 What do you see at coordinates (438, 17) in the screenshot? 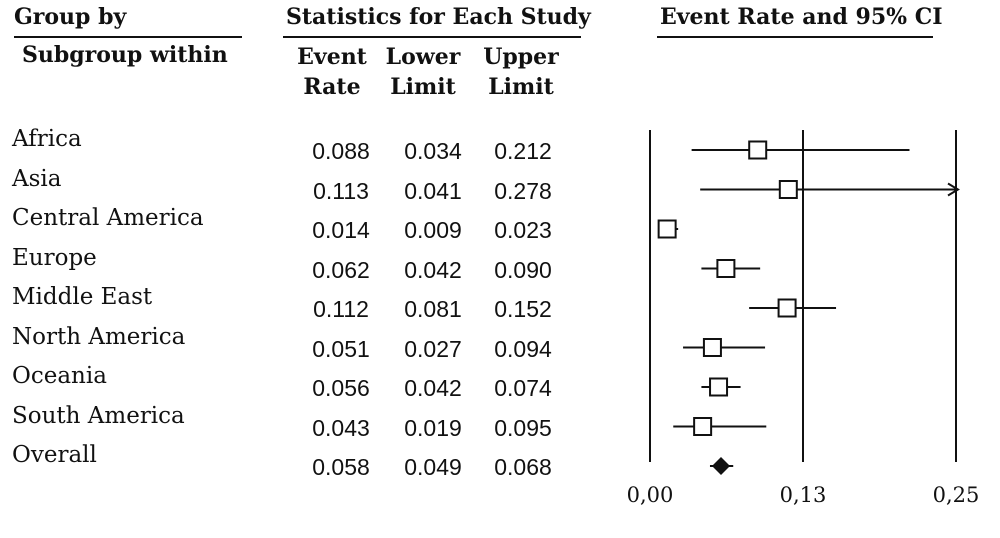
I see `stats-header: Statistics for Each Study` at bounding box center [438, 17].